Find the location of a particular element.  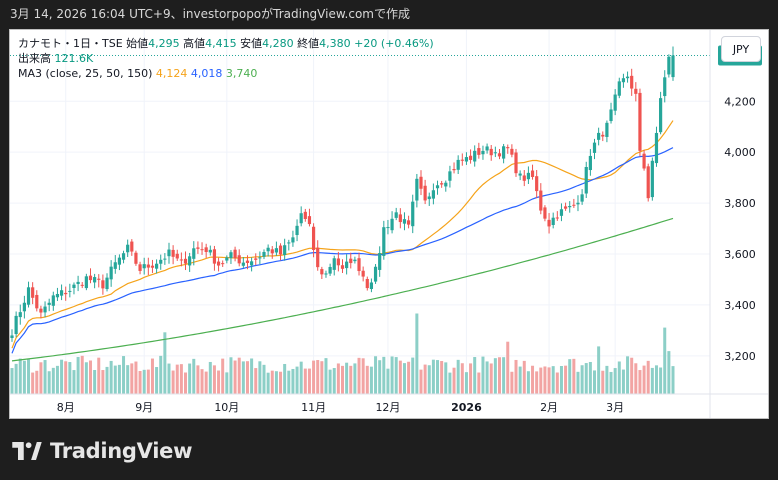

x-tick-label: 10月 is located at coordinates (226, 407).